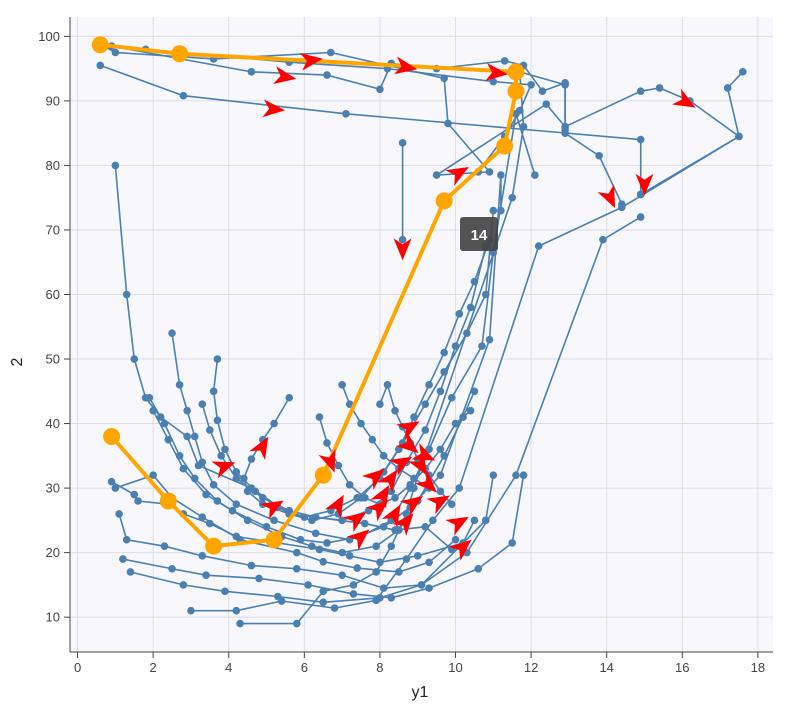  Describe the element at coordinates (53, 229) in the screenshot. I see `y-tick-label-6: 70` at that location.